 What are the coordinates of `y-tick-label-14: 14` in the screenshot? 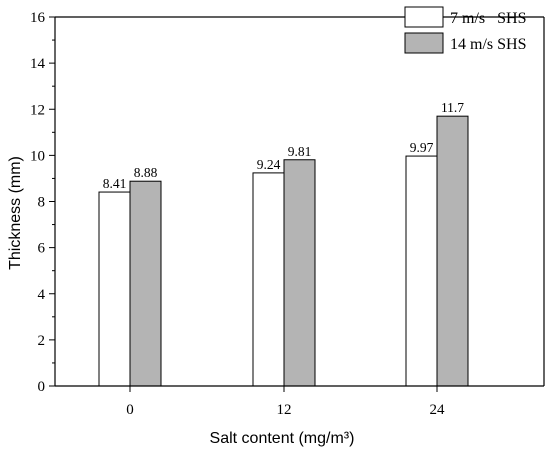 It's located at (38, 64).